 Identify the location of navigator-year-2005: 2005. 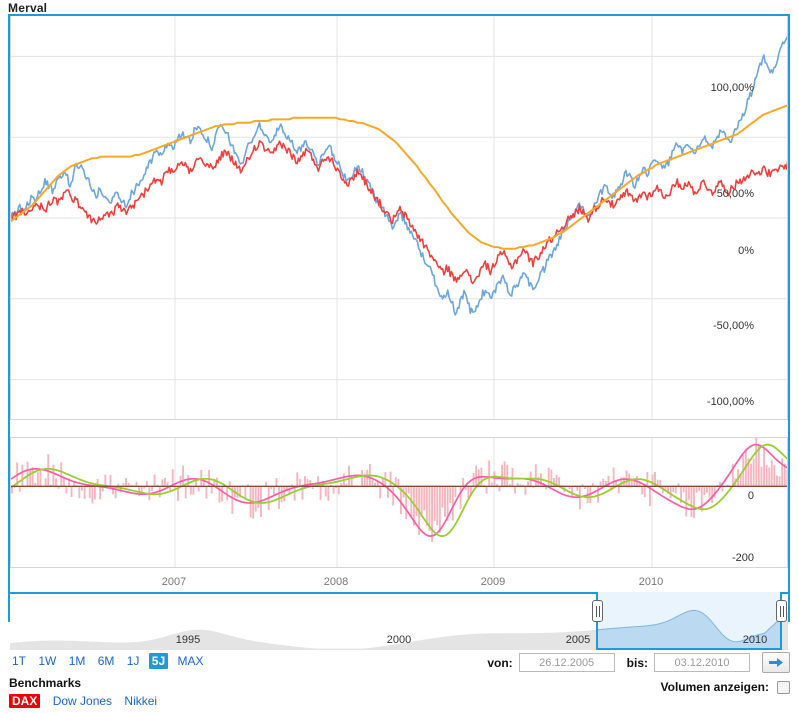
(578, 640).